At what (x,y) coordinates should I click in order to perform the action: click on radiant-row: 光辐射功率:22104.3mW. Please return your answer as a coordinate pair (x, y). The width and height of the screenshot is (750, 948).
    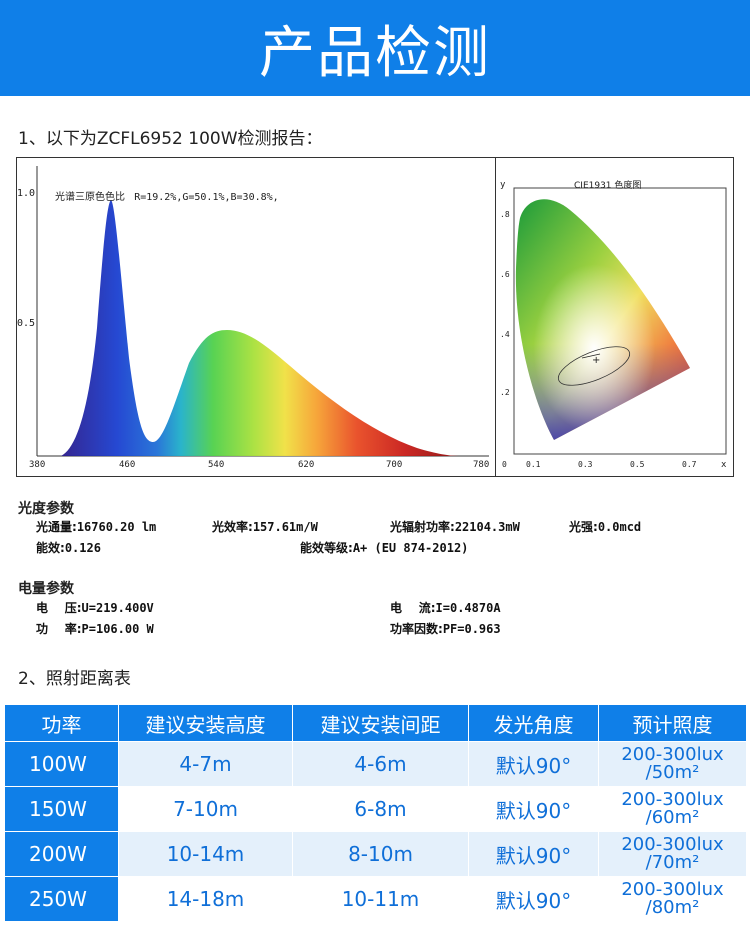
    Looking at the image, I should click on (455, 526).